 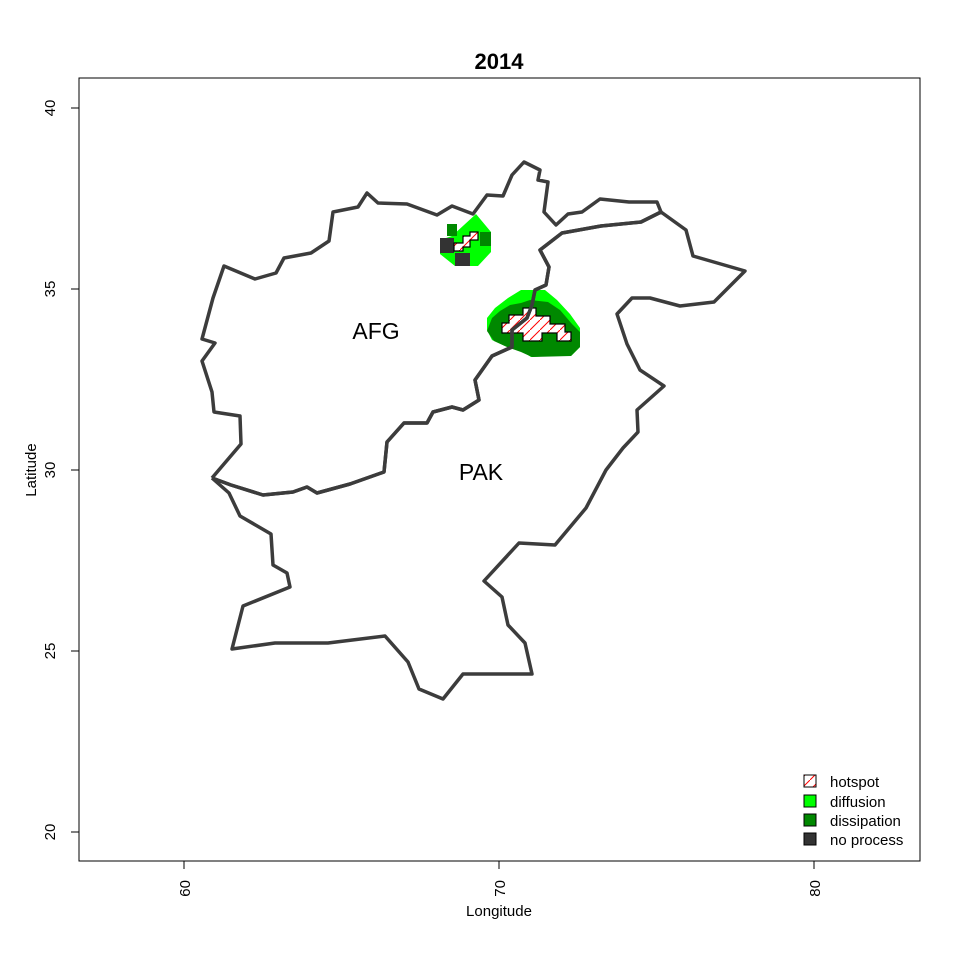 I want to click on legend-label: hotspot, so click(x=855, y=782).